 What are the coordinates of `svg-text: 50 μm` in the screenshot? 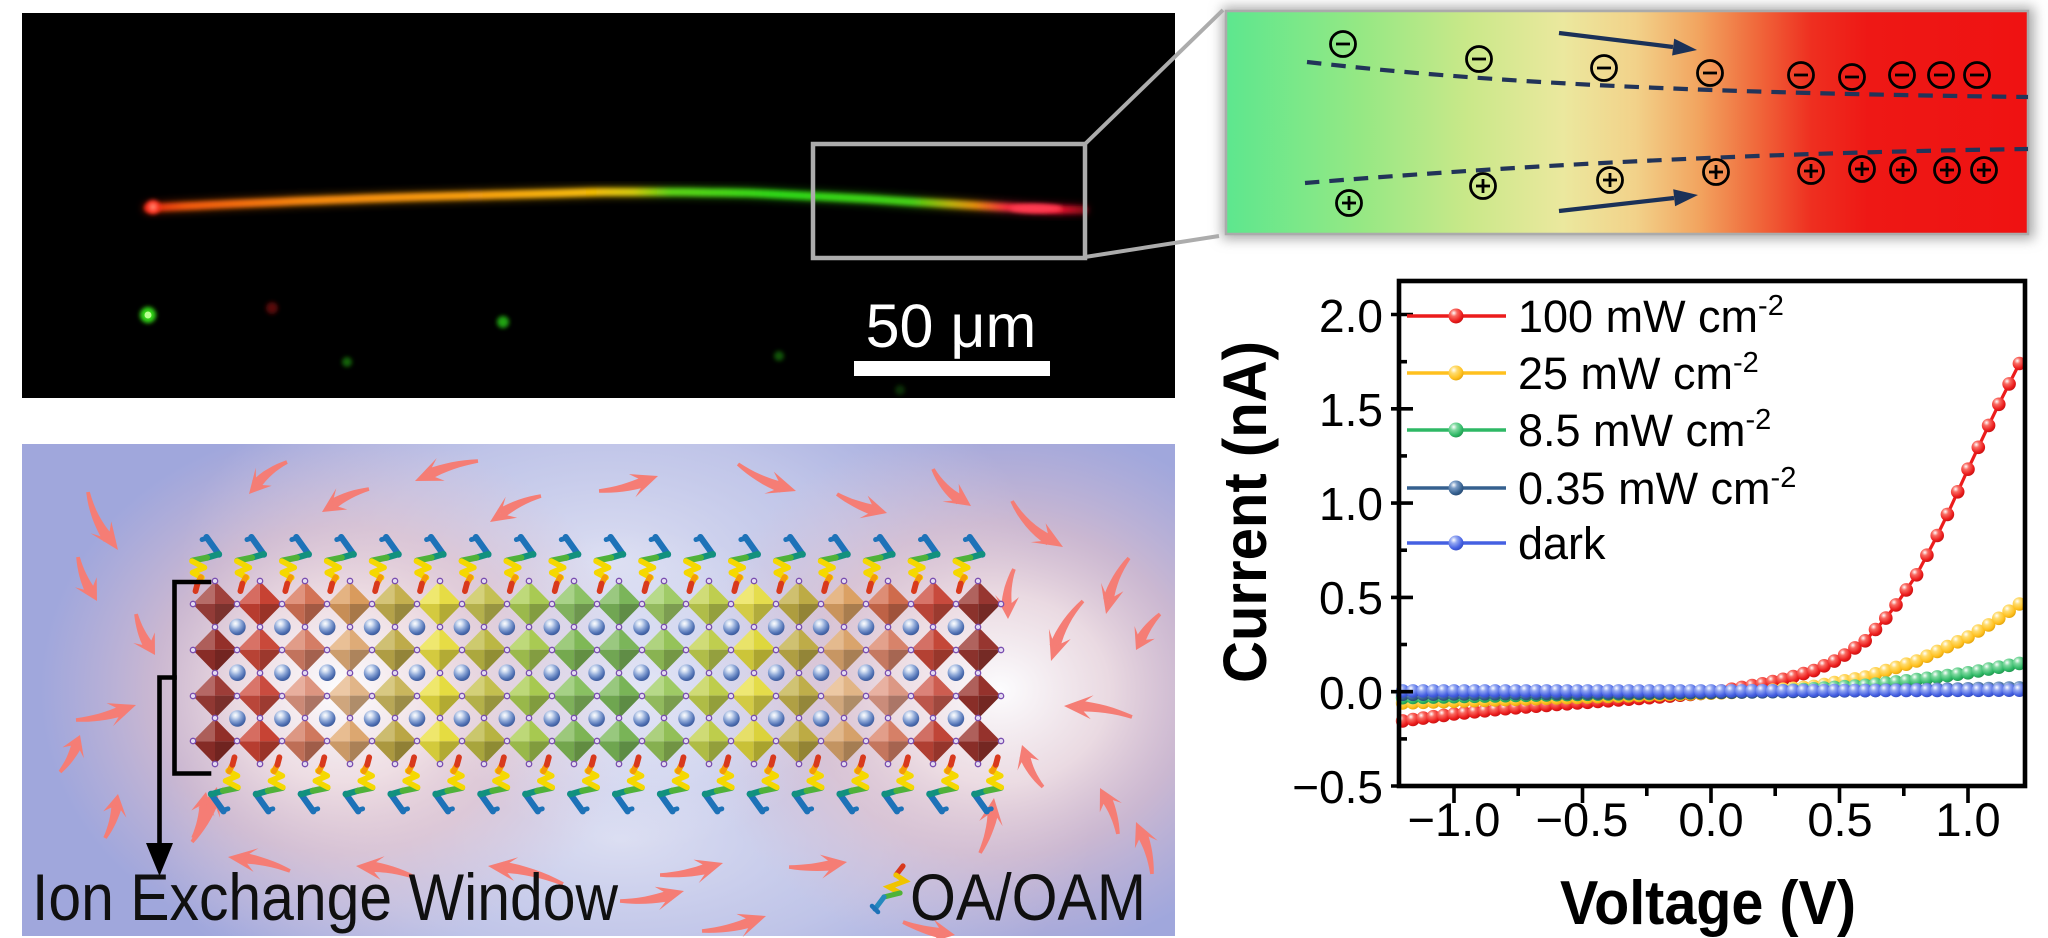 It's located at (951, 326).